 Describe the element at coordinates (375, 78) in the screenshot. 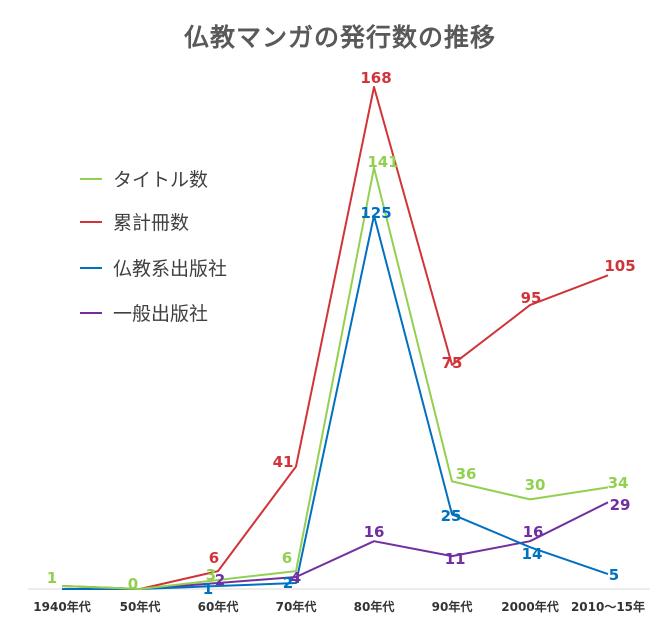

I see `data-label: 168` at that location.